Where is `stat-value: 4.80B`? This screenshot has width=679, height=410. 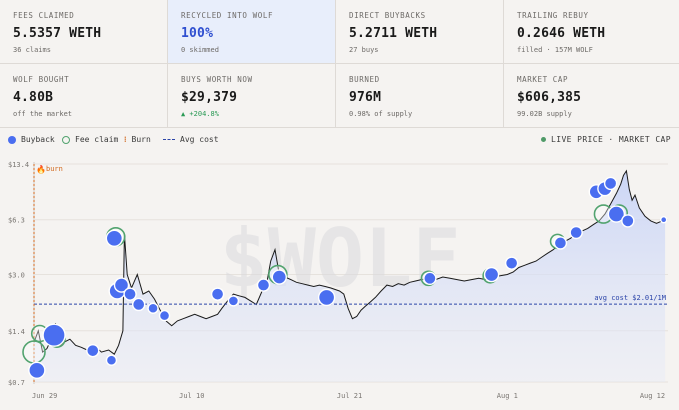
stat-value: 4.80B is located at coordinates (33, 97).